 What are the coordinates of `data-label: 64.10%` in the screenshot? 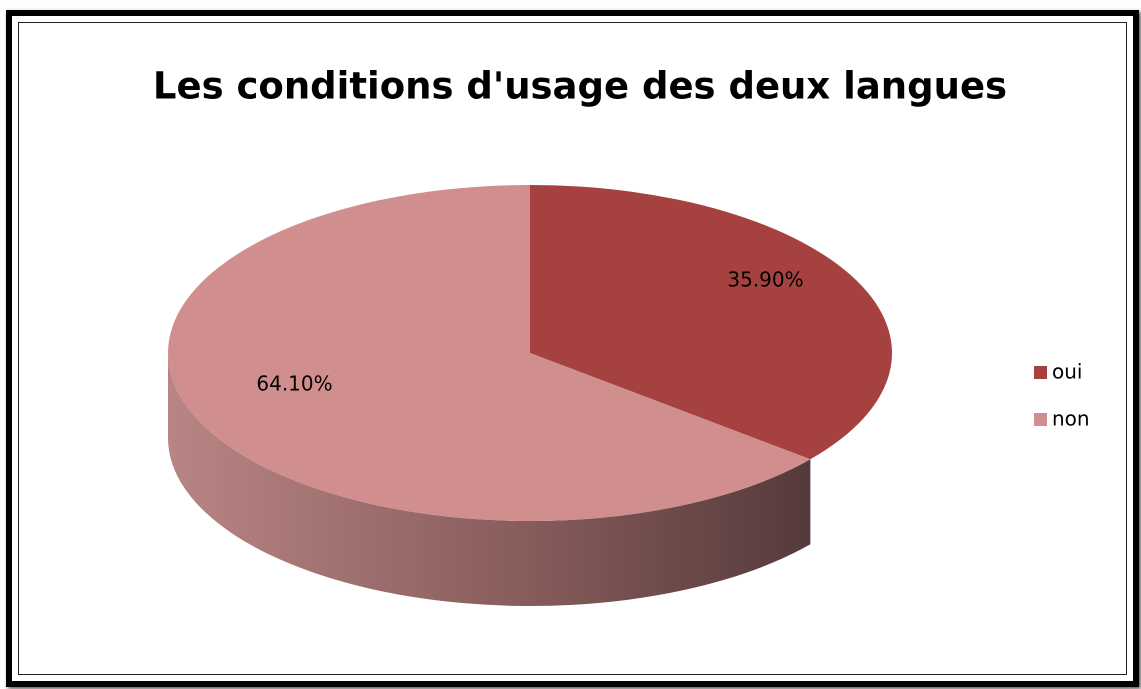 It's located at (294, 383).